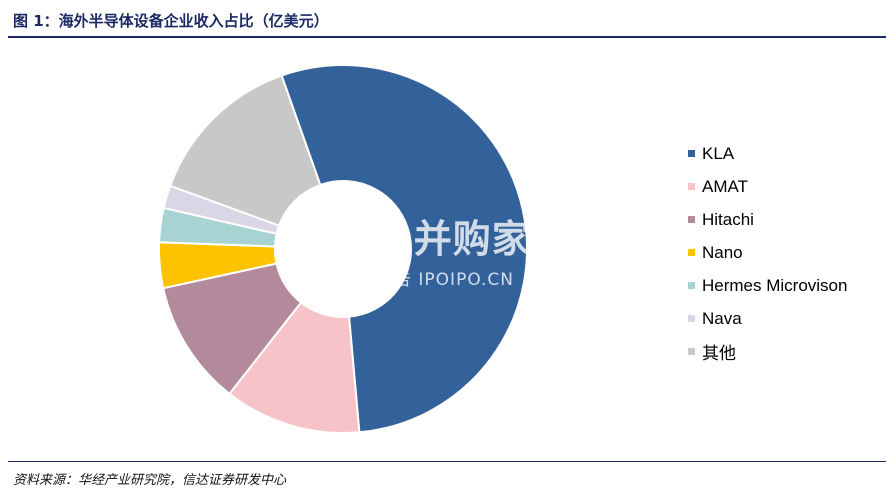  Describe the element at coordinates (719, 353) in the screenshot. I see `legend-label: 其他` at that location.